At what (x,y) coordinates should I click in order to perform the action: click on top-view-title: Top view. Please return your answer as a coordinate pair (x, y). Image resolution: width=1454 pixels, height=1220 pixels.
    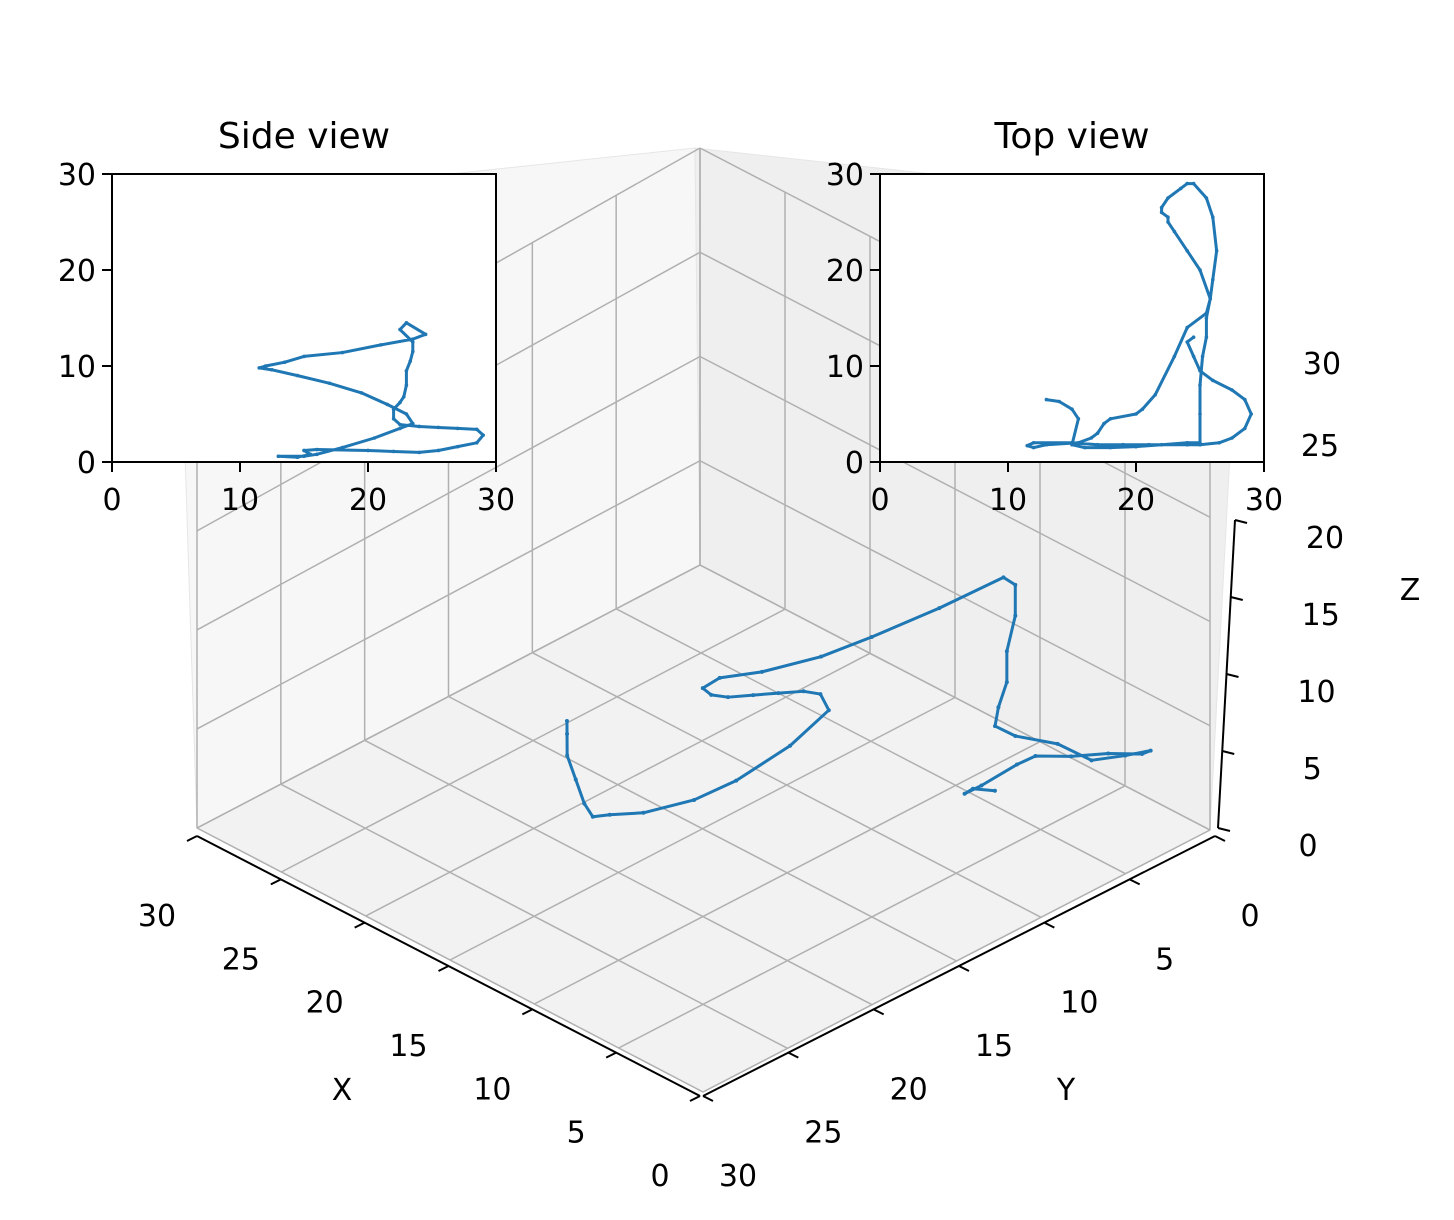
    Looking at the image, I should click on (1071, 136).